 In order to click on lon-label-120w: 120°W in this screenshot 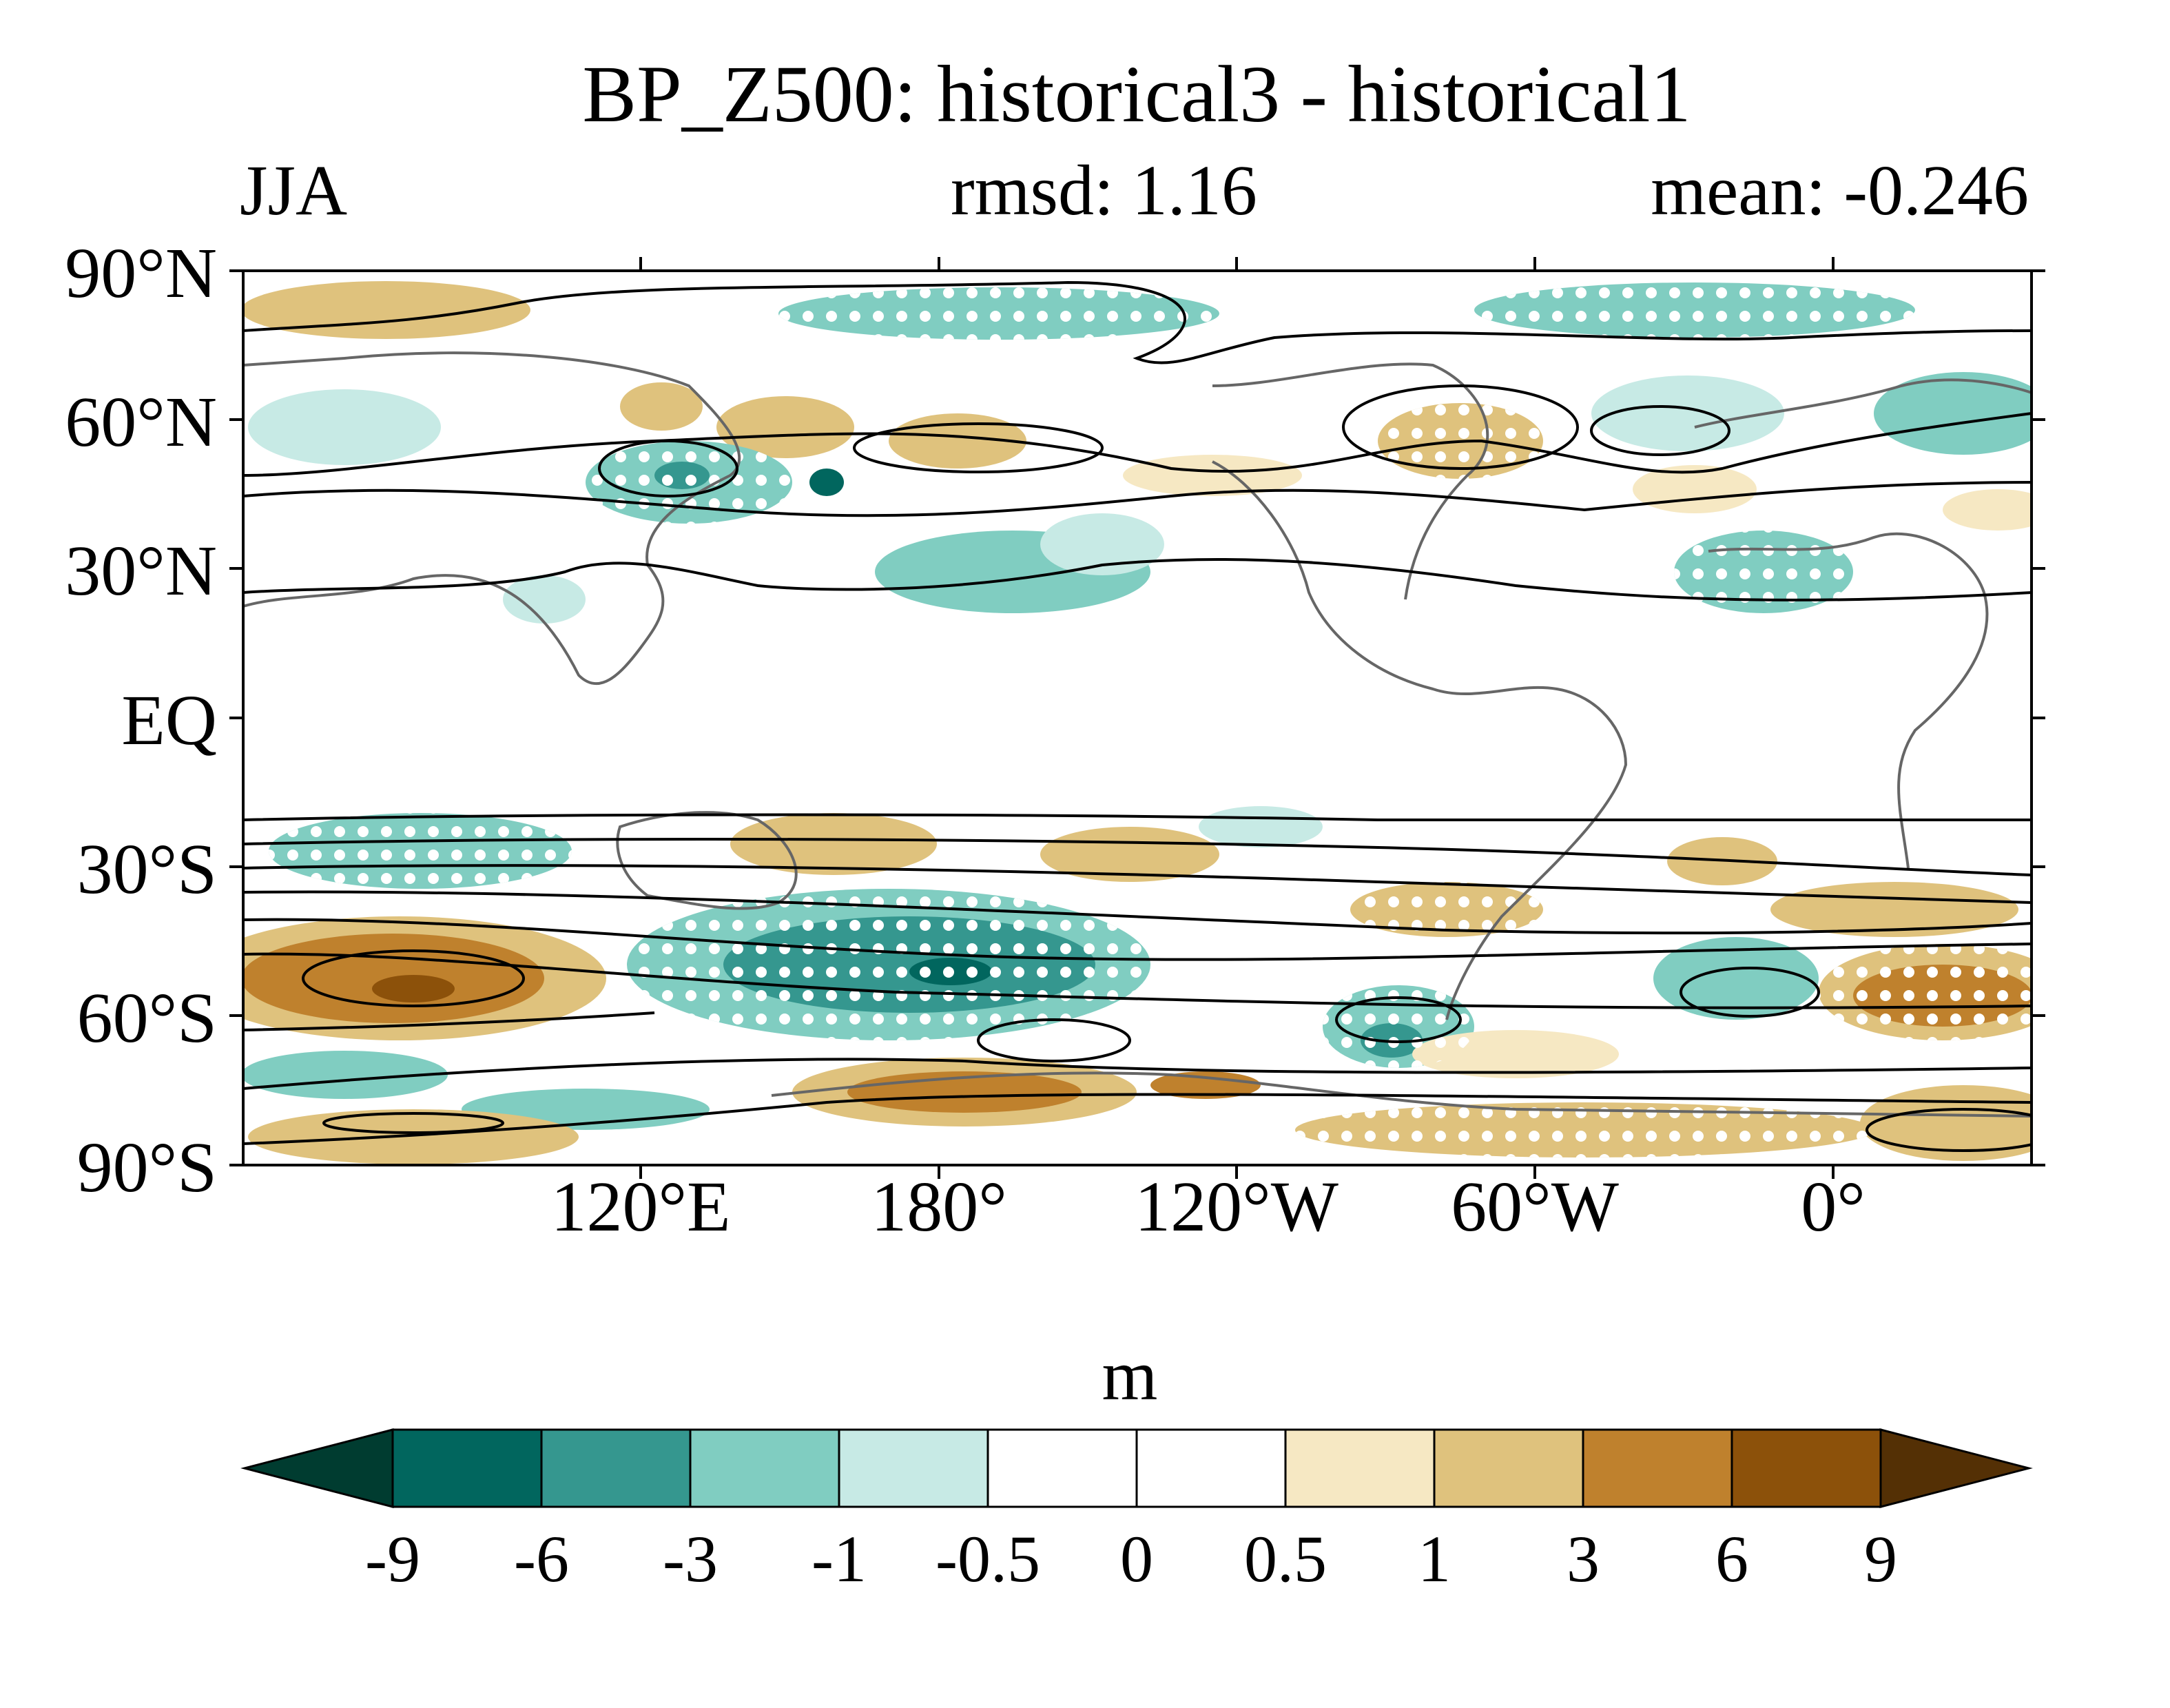, I will do `click(1237, 1206)`.